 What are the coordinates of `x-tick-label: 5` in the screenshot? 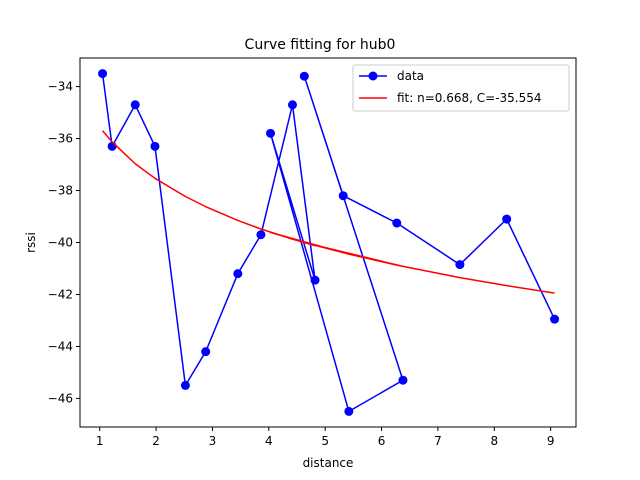 It's located at (325, 441).